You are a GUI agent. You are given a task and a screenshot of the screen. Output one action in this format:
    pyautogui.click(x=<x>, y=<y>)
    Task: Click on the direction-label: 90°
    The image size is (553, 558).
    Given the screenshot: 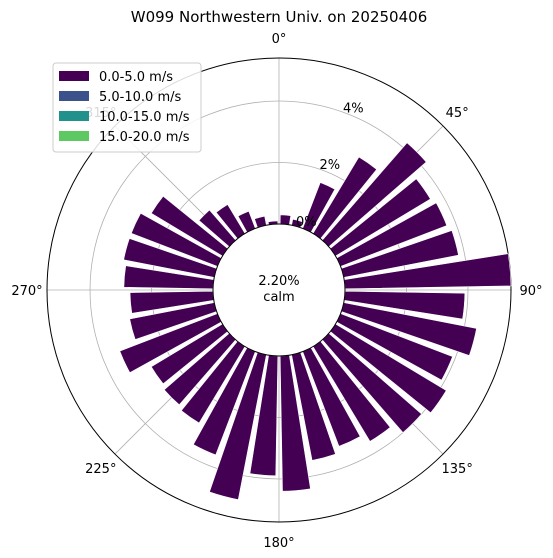 What is the action you would take?
    pyautogui.click(x=530, y=291)
    